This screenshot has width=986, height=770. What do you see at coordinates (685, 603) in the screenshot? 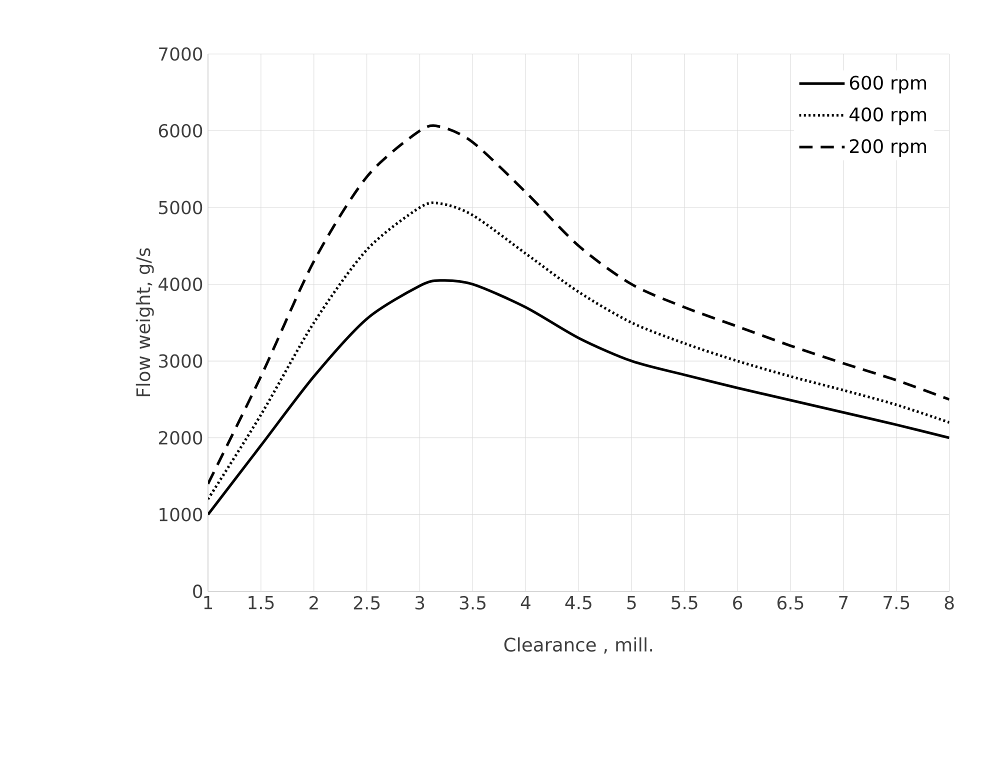
I see `x-tick-label: 5.5` at bounding box center [685, 603].